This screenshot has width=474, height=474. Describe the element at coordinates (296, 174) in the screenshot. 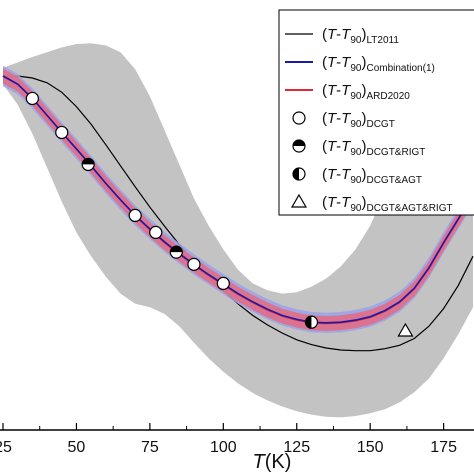

I see `legend-marker-6-half` at that location.